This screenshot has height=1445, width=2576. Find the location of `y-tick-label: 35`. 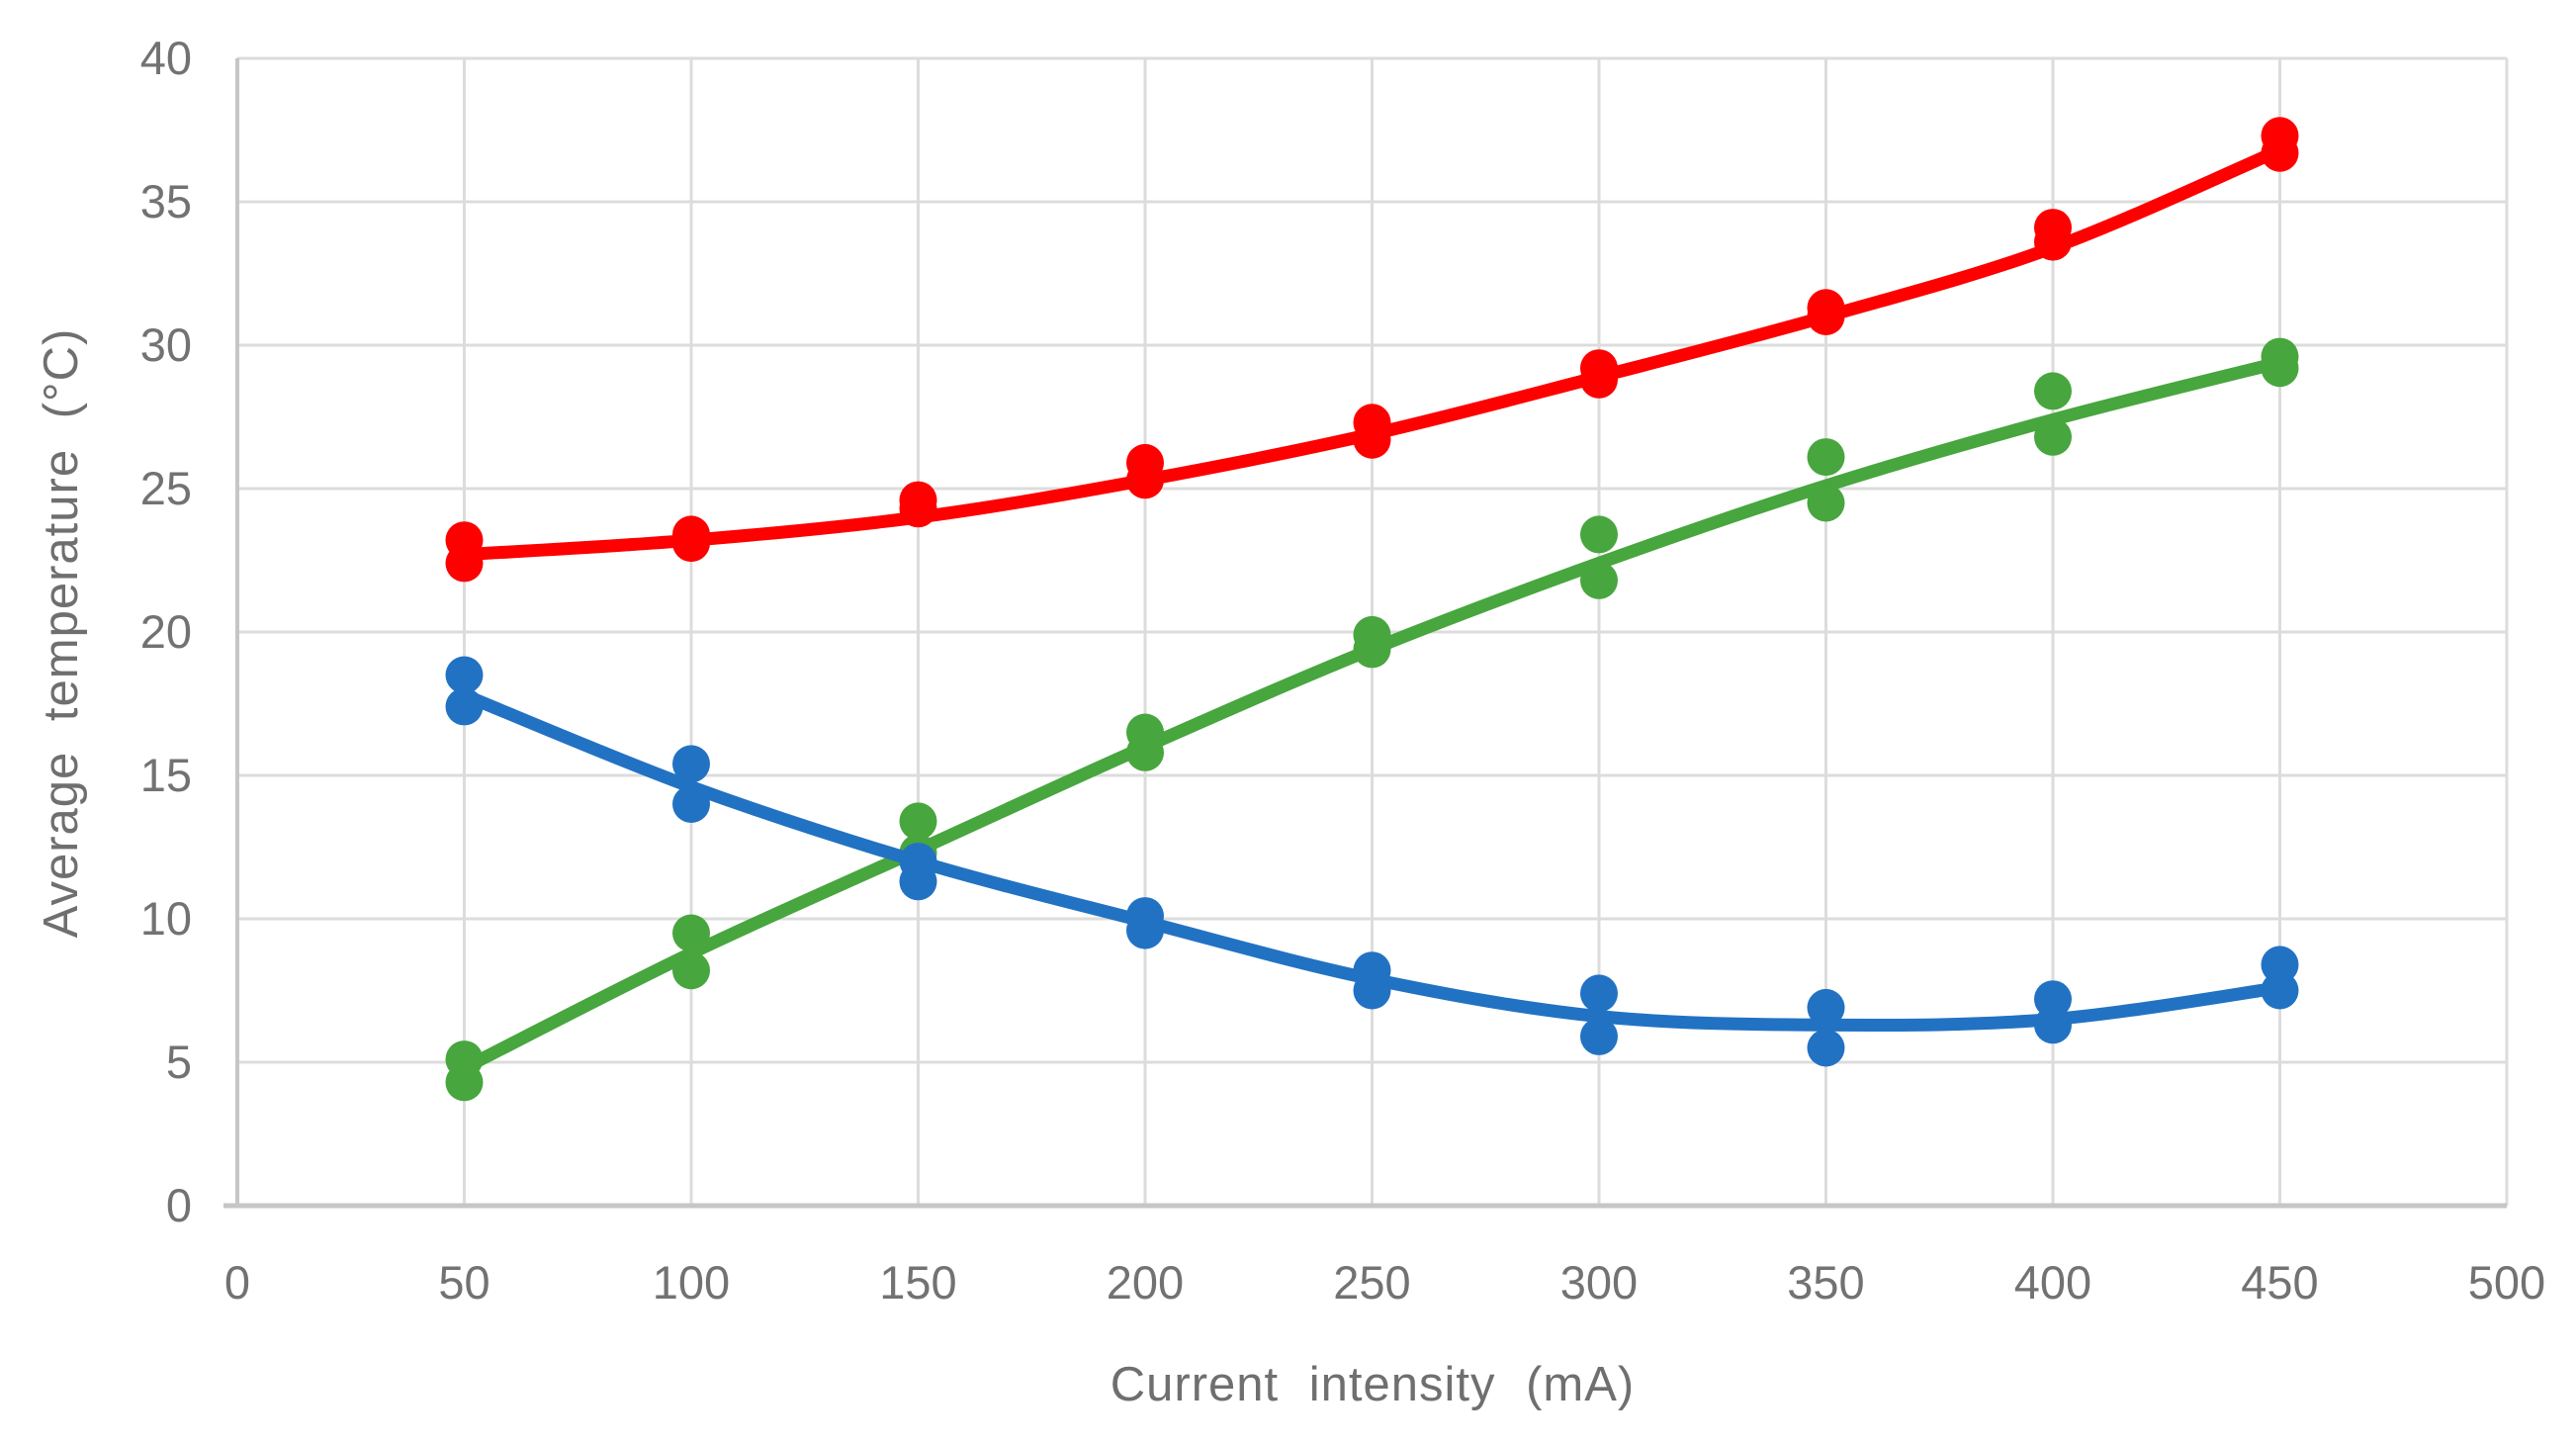

y-tick-label: 35 is located at coordinates (166, 201).